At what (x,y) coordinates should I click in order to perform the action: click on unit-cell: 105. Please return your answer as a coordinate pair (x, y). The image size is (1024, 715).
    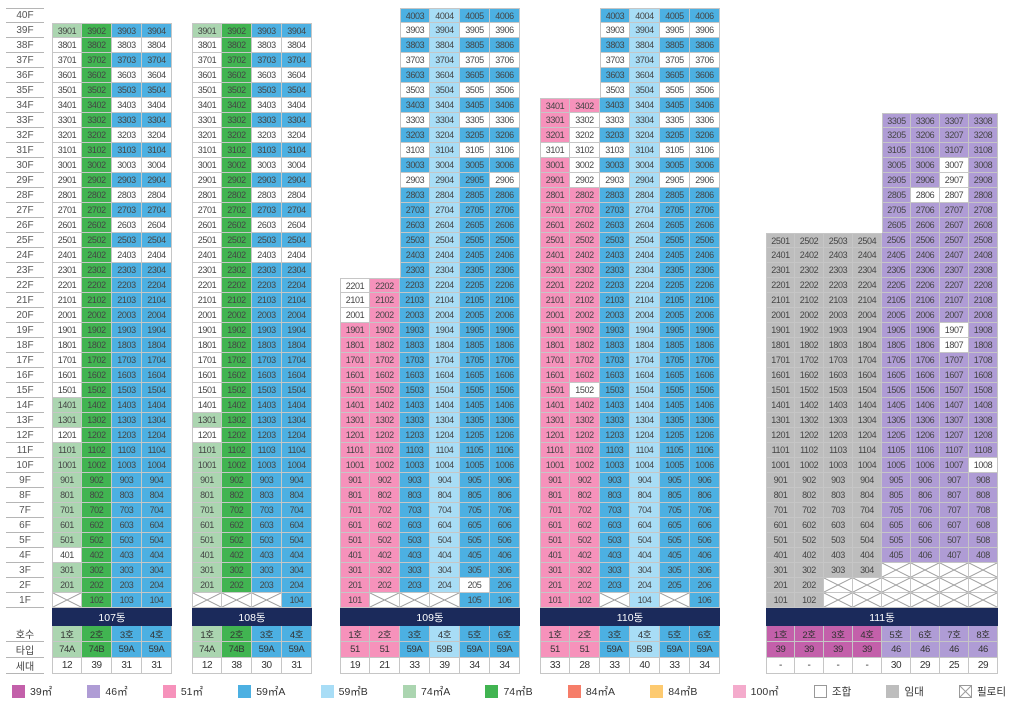
    Looking at the image, I should click on (475, 600).